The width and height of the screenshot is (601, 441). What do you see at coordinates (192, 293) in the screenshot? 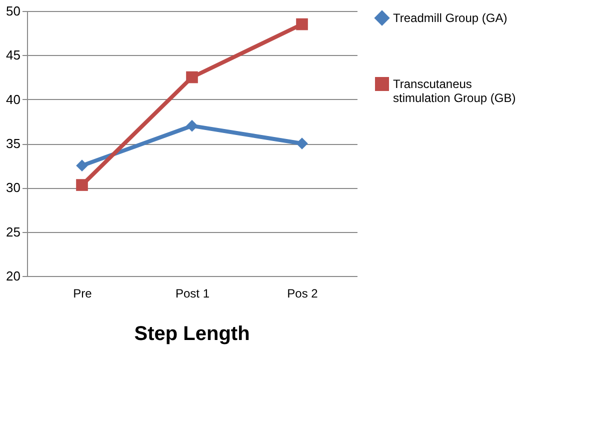
I see `x-tick-label: Post 1` at bounding box center [192, 293].